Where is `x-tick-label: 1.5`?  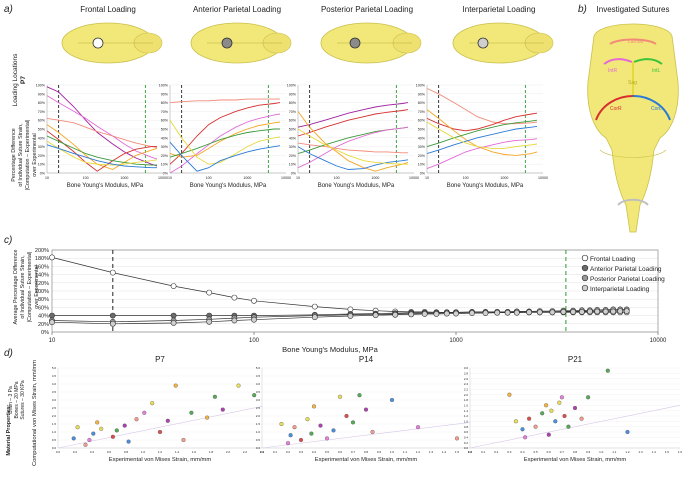
x-tick-label: 1.5 is located at coordinates (667, 452).